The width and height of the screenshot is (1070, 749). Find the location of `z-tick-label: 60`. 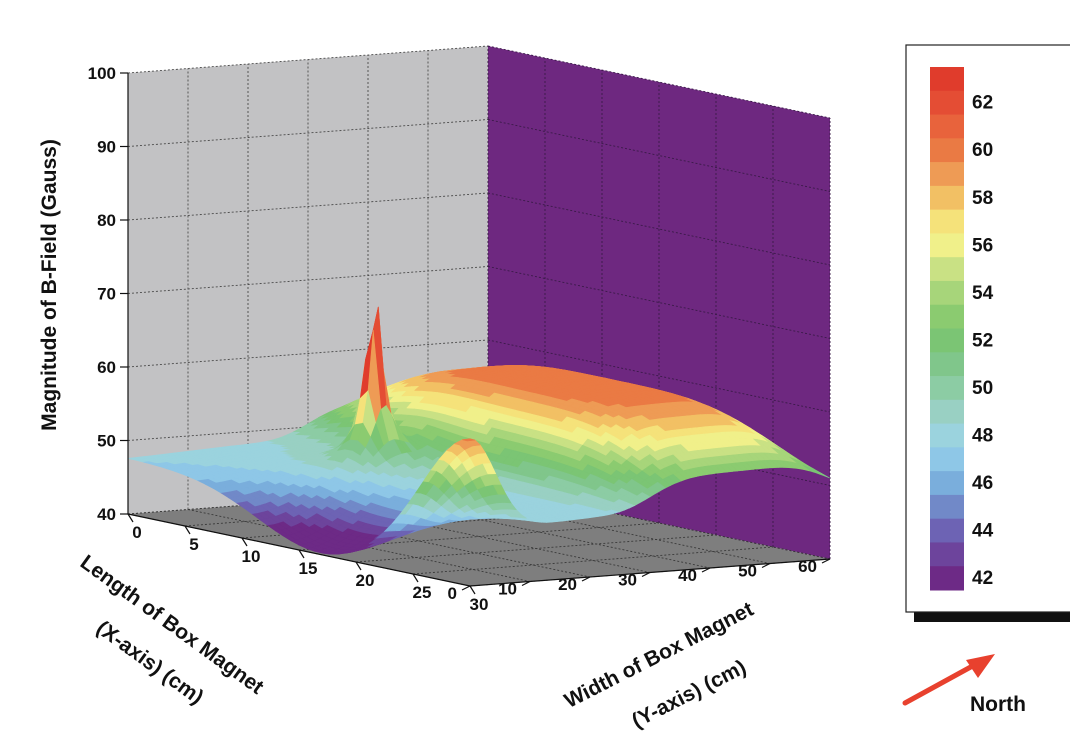

z-tick-label: 60 is located at coordinates (106, 367).